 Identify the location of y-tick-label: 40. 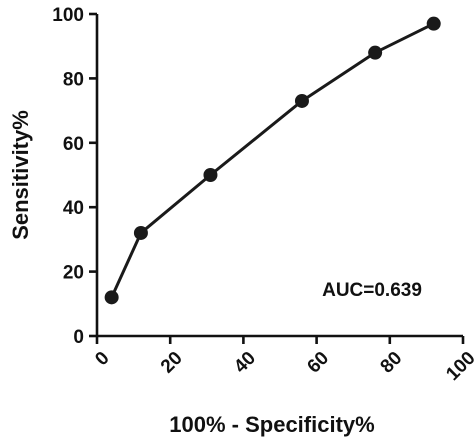
(73, 208).